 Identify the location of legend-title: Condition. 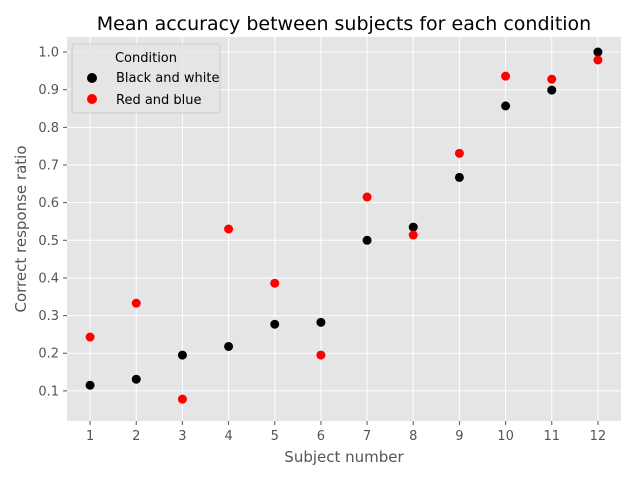
(146, 58).